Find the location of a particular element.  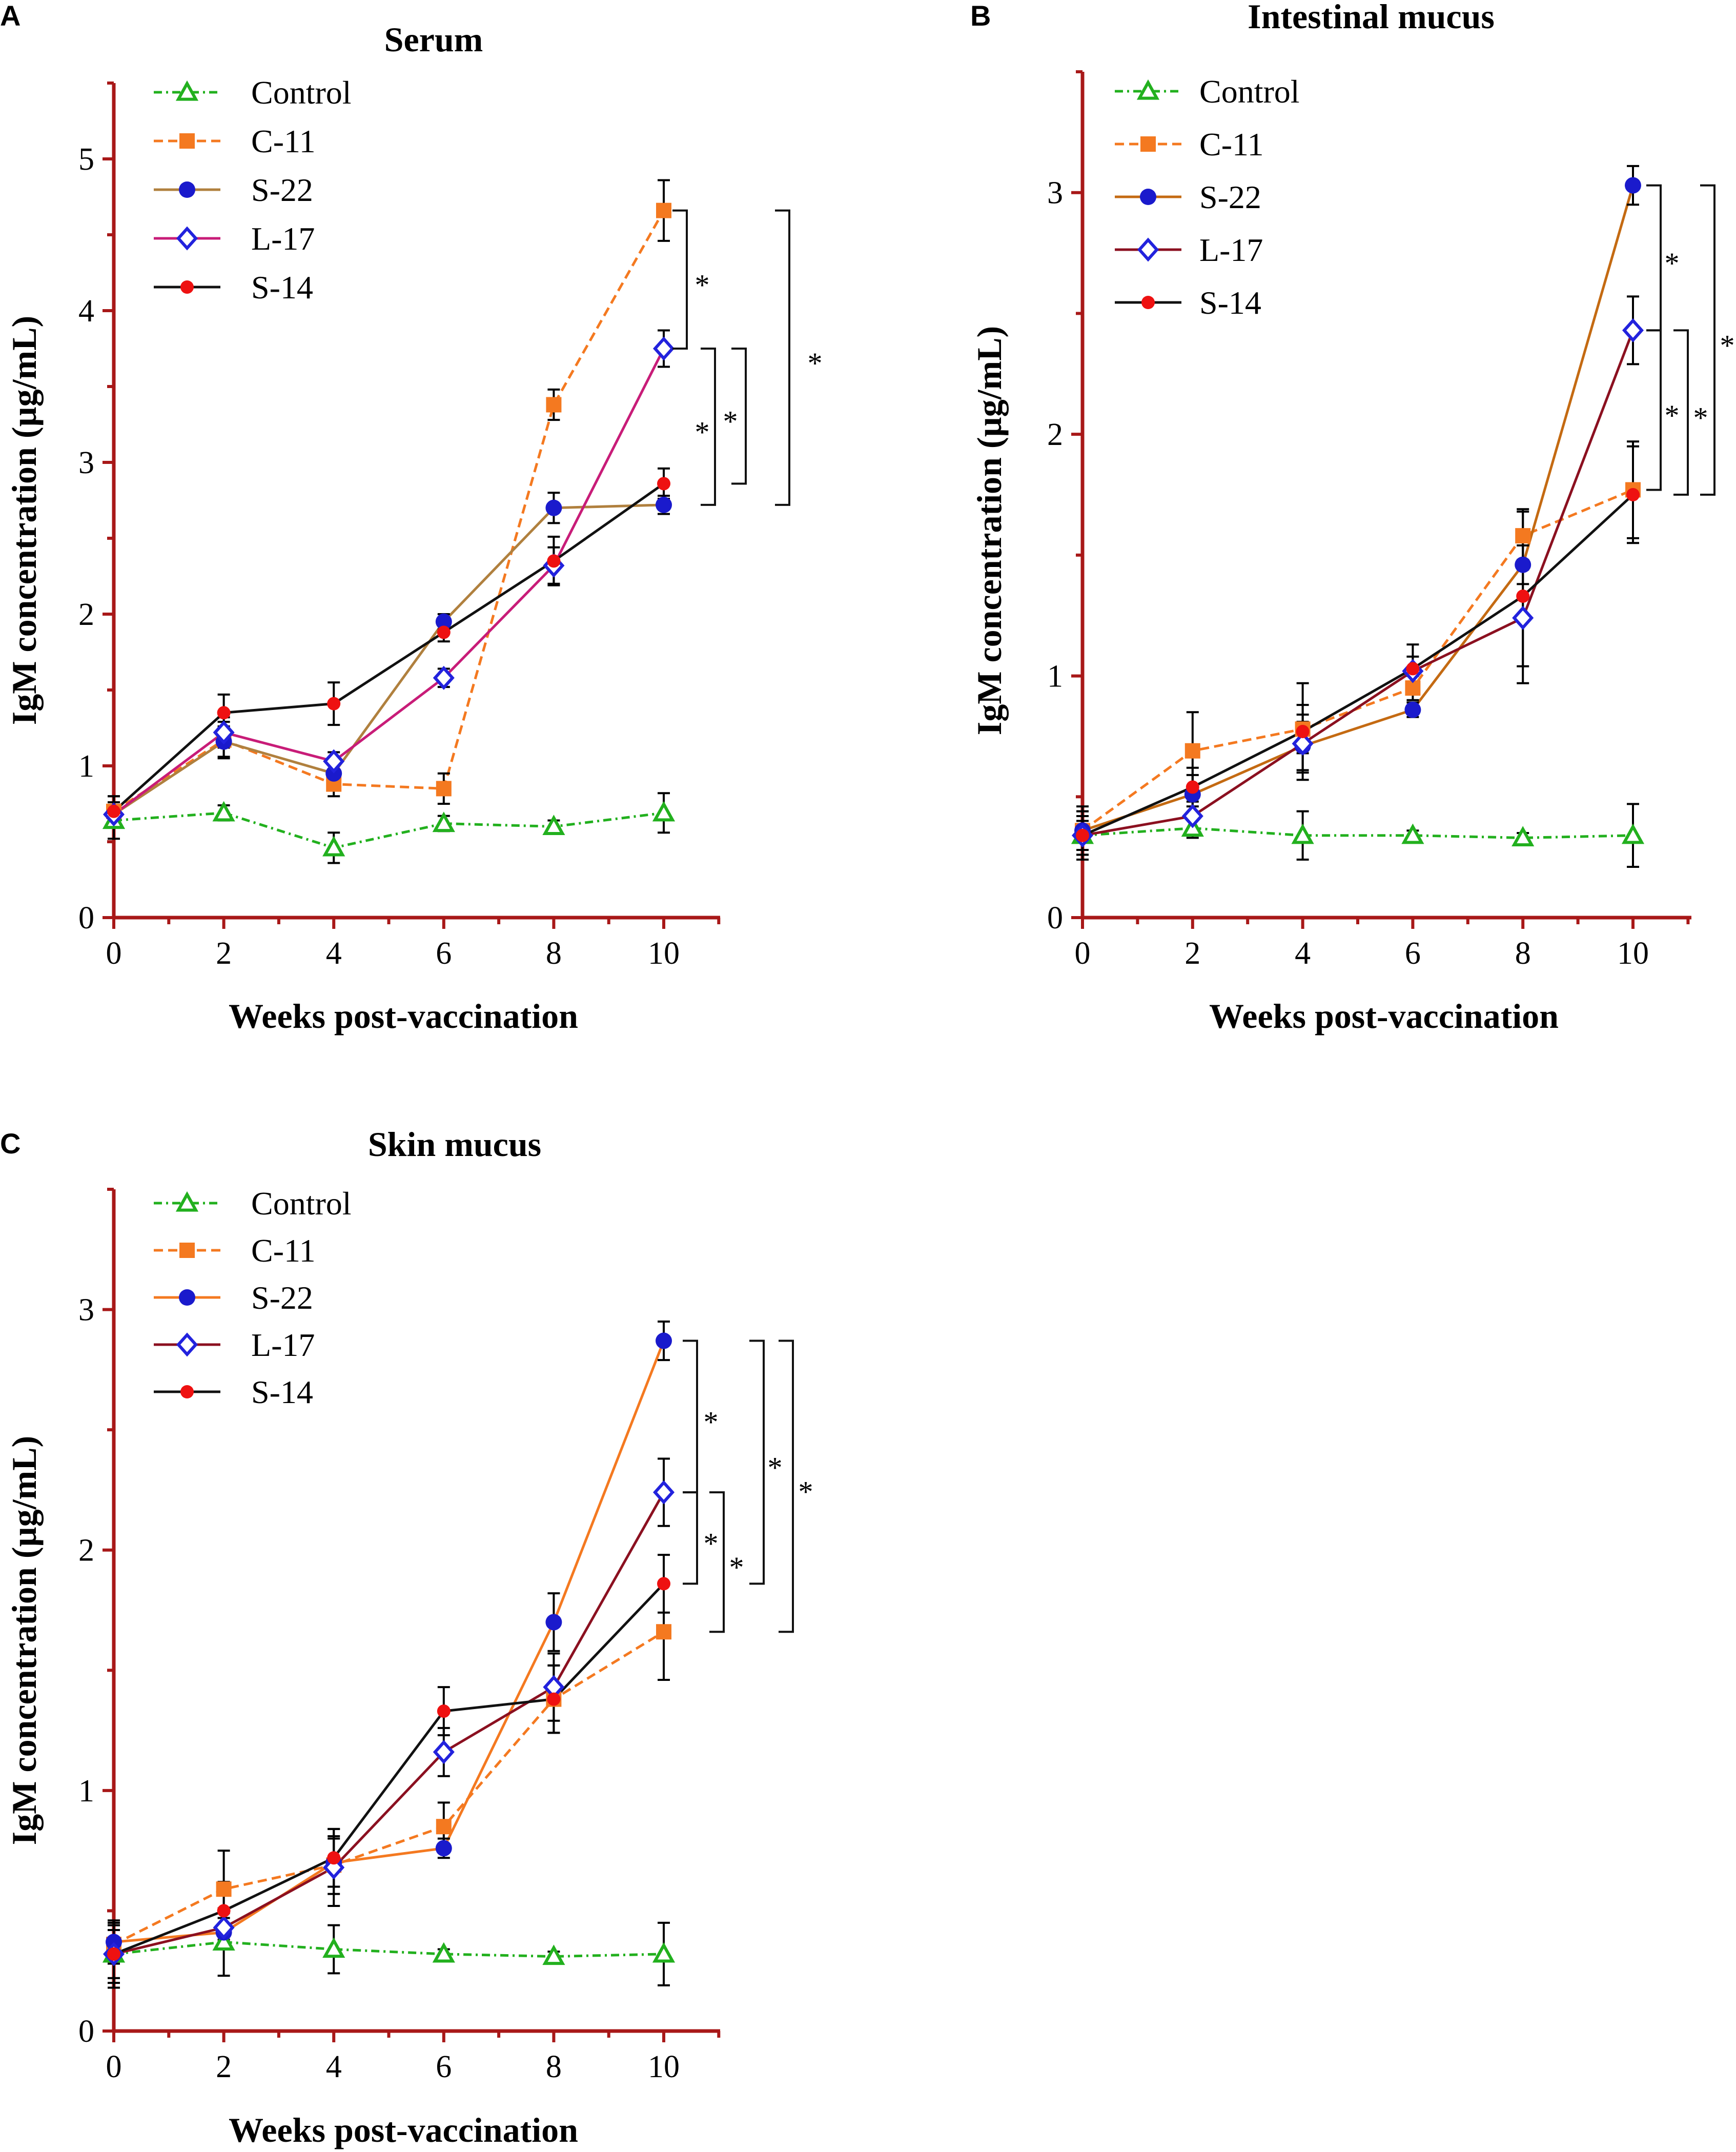

panel-c-letter: C is located at coordinates (11, 1144).